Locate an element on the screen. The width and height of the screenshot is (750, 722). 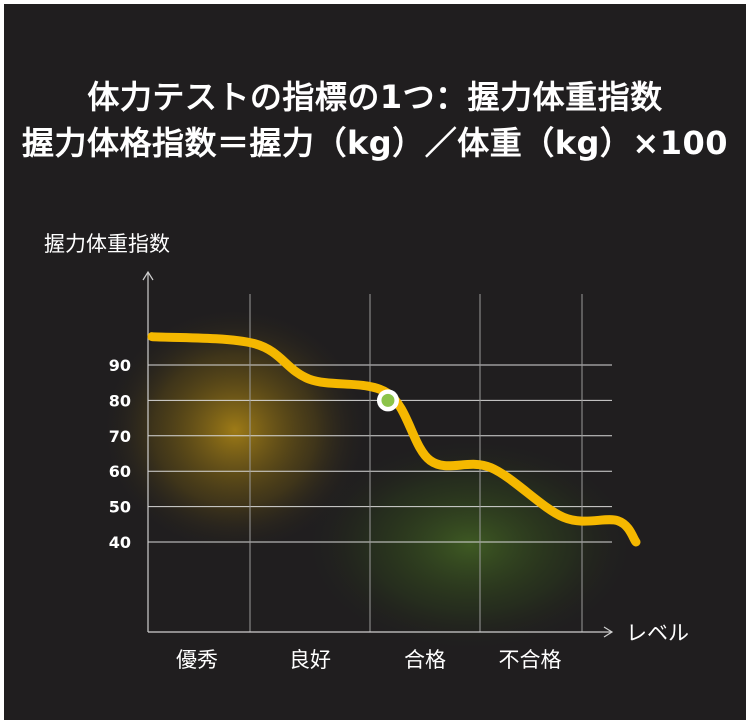
x-category-label-1: 良好 is located at coordinates (310, 660).